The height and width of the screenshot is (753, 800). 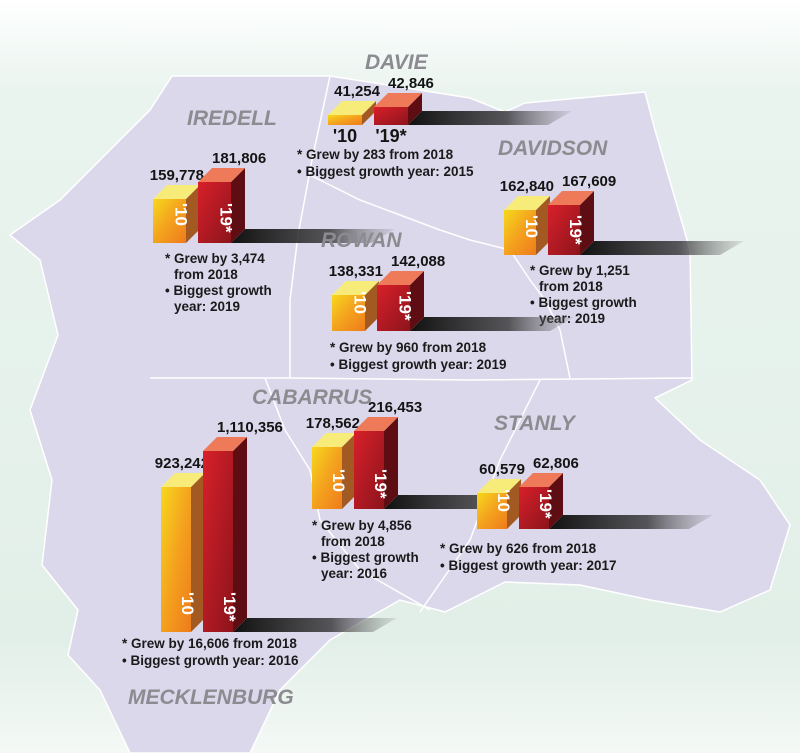 What do you see at coordinates (182, 463) in the screenshot?
I see `value-label: 923,242` at bounding box center [182, 463].